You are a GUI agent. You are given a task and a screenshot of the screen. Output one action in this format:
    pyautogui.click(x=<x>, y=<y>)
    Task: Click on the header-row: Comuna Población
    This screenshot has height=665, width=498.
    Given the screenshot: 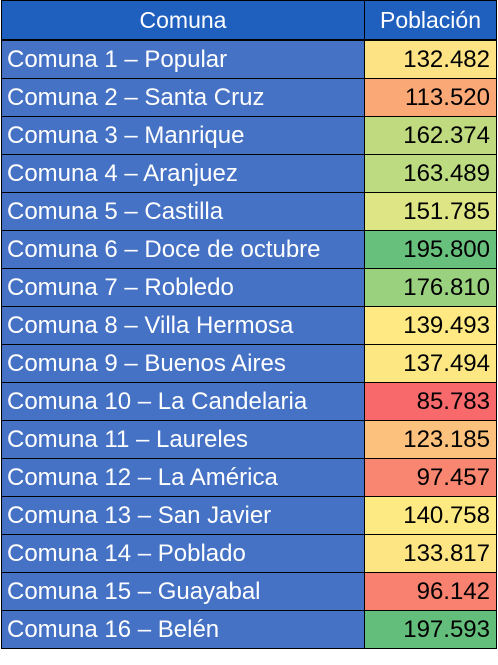 What is the action you would take?
    pyautogui.click(x=249, y=21)
    